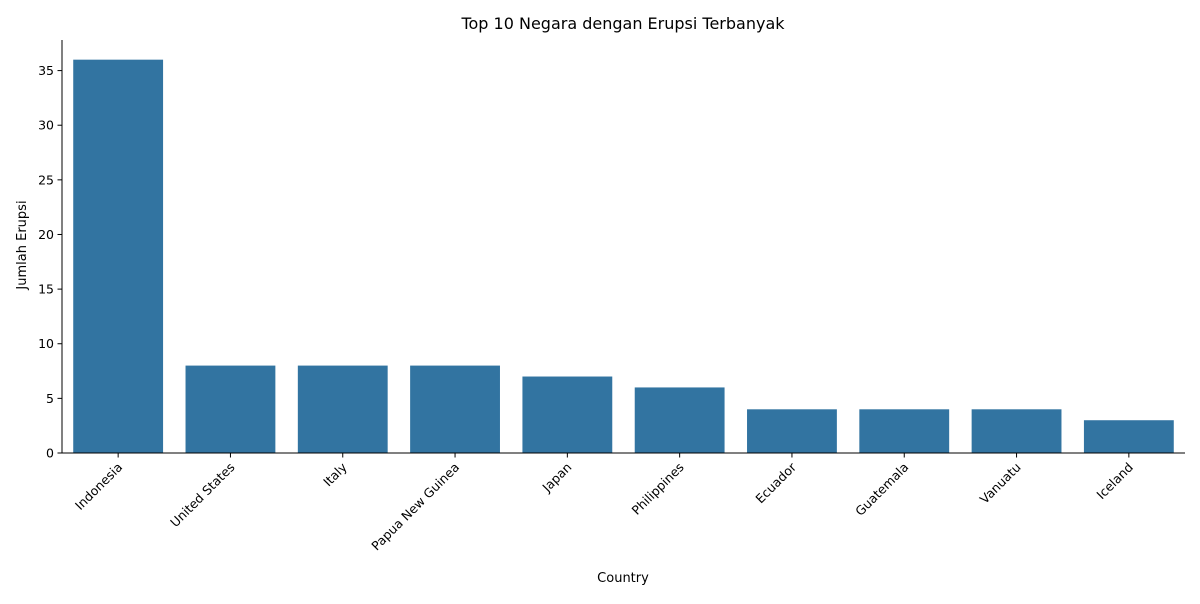 Image resolution: width=1200 pixels, height=604 pixels. What do you see at coordinates (50, 262) in the screenshot?
I see `y-ticks-layer: 0 5 10 15 20 25 30 35` at bounding box center [50, 262].